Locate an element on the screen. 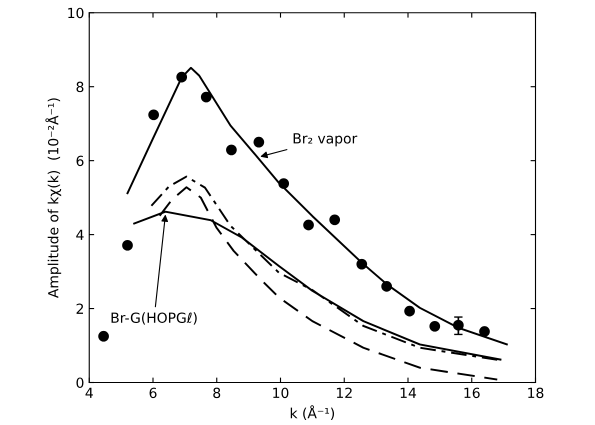 Image resolution: width=595 pixels, height=425 pixels. x-axis-title: k (Å⁻¹) is located at coordinates (312, 412).